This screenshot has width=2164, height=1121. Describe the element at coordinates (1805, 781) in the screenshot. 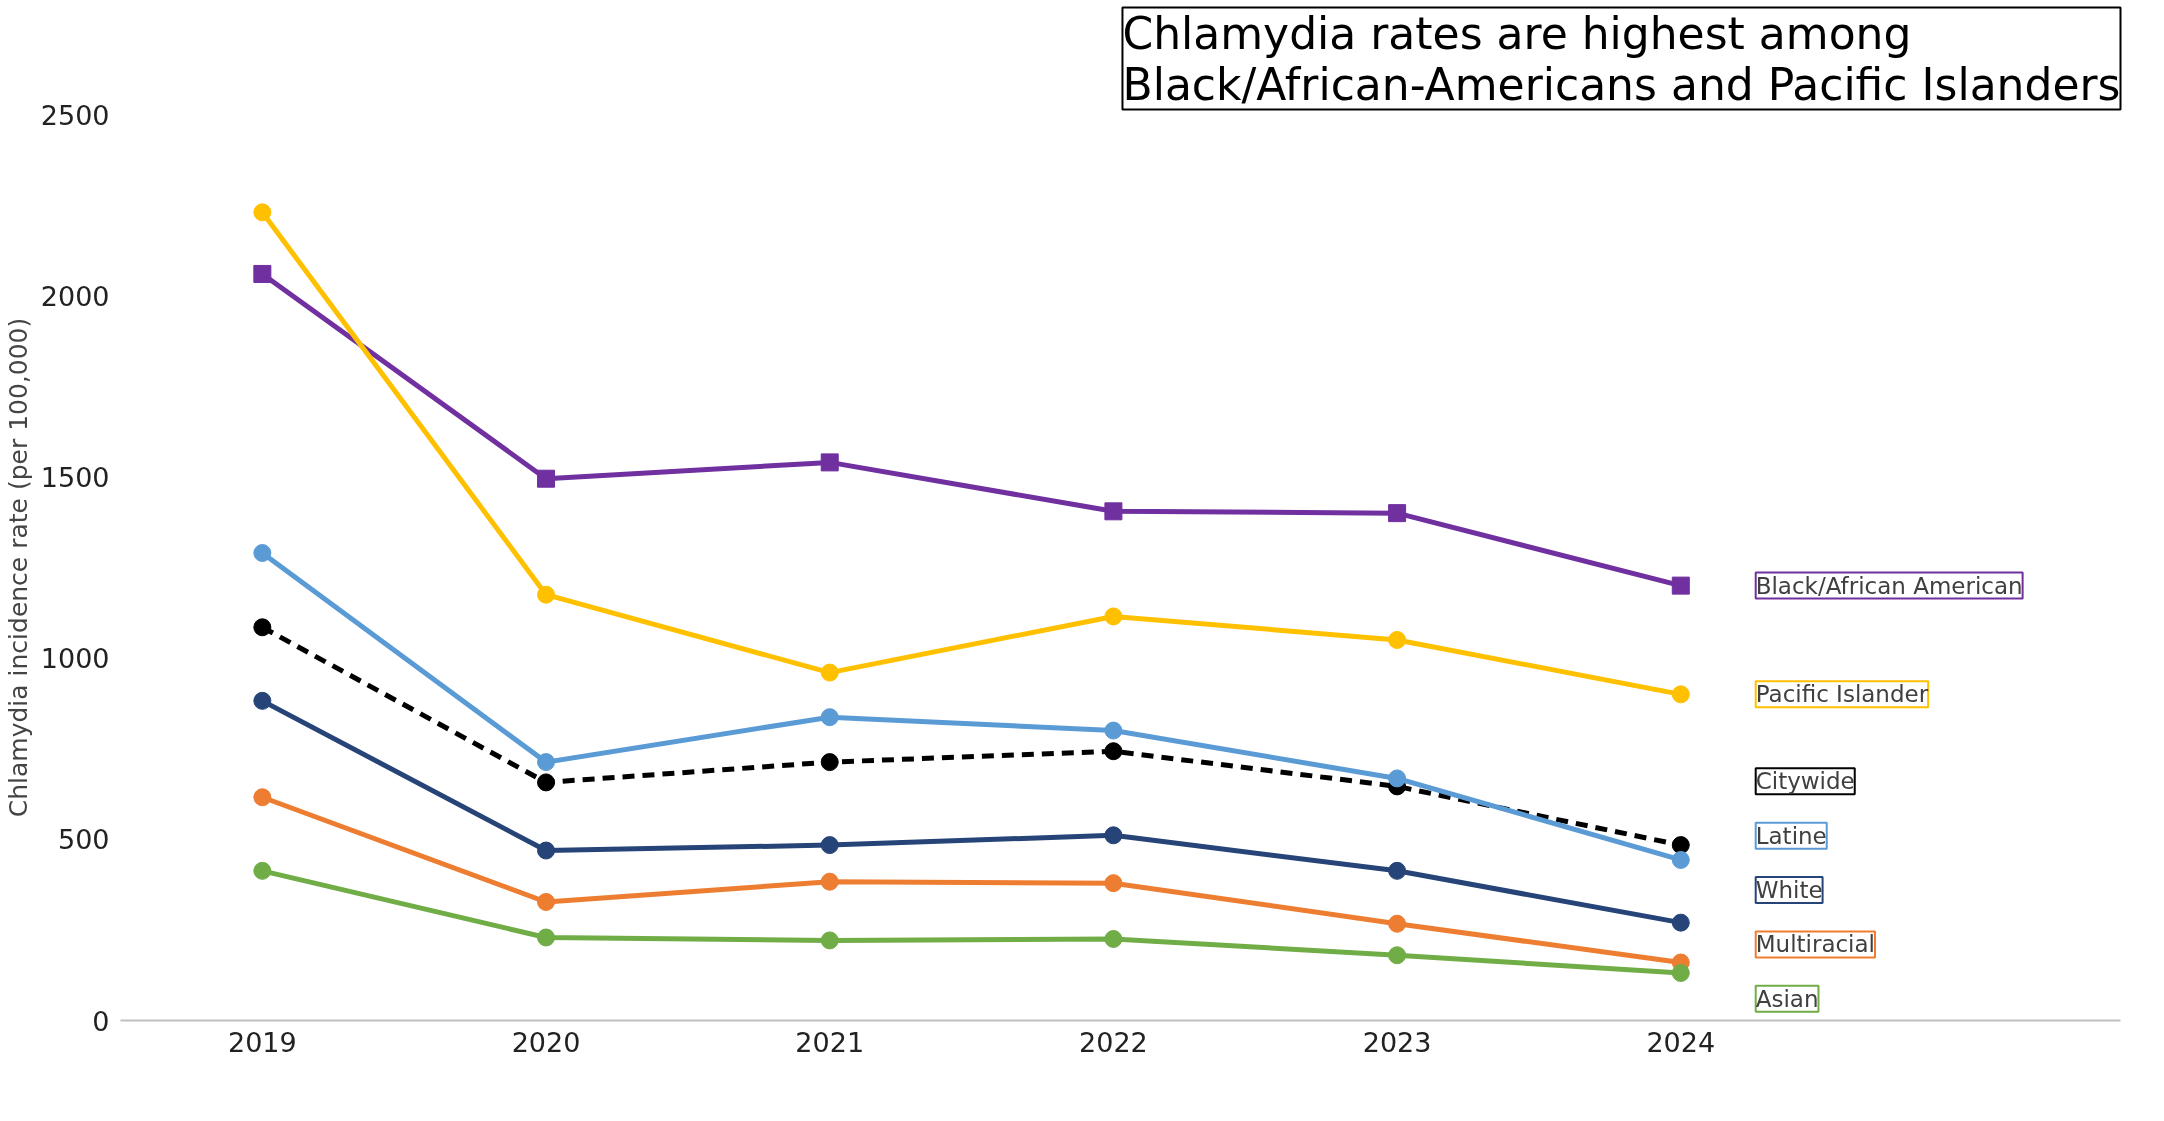

I see `text: Citywide` at that location.